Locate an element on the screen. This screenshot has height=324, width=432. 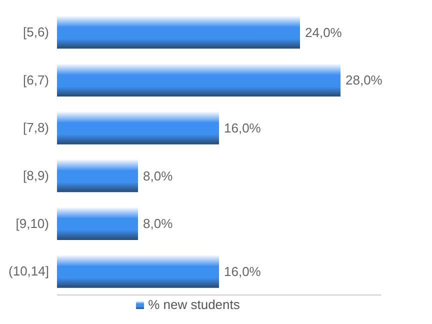
legend-label: % new students is located at coordinates (194, 304).